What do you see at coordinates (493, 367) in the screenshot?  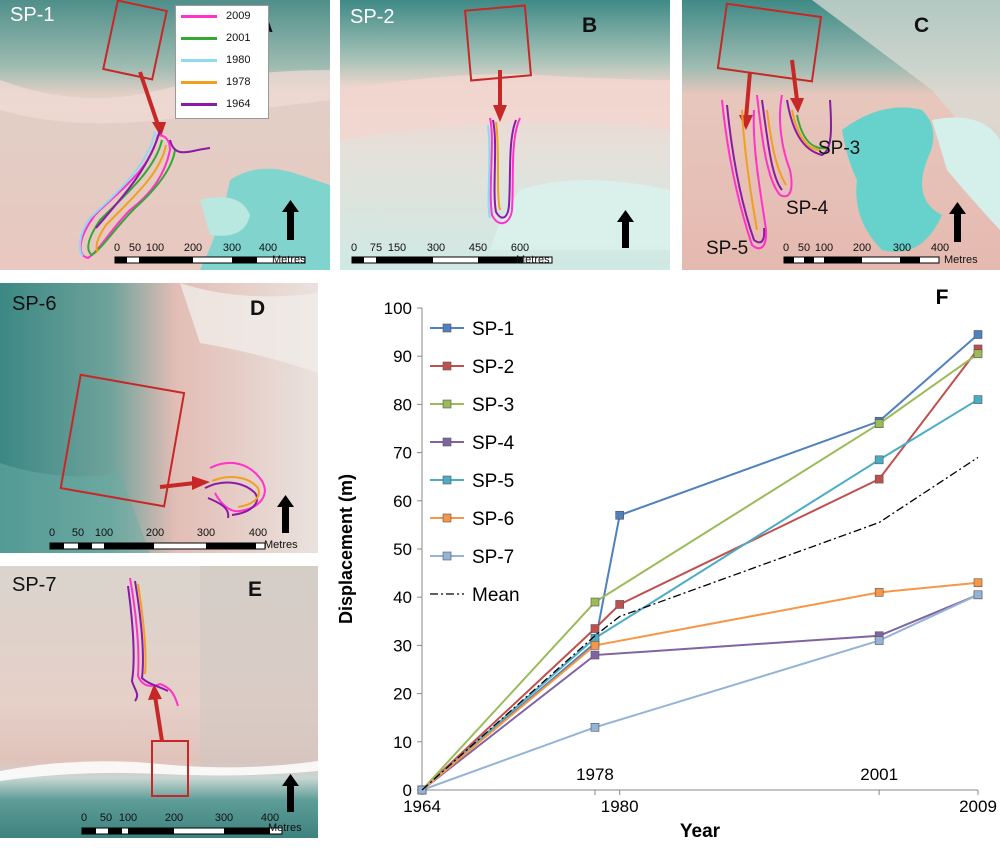 I see `legend-label: SP-2` at bounding box center [493, 367].